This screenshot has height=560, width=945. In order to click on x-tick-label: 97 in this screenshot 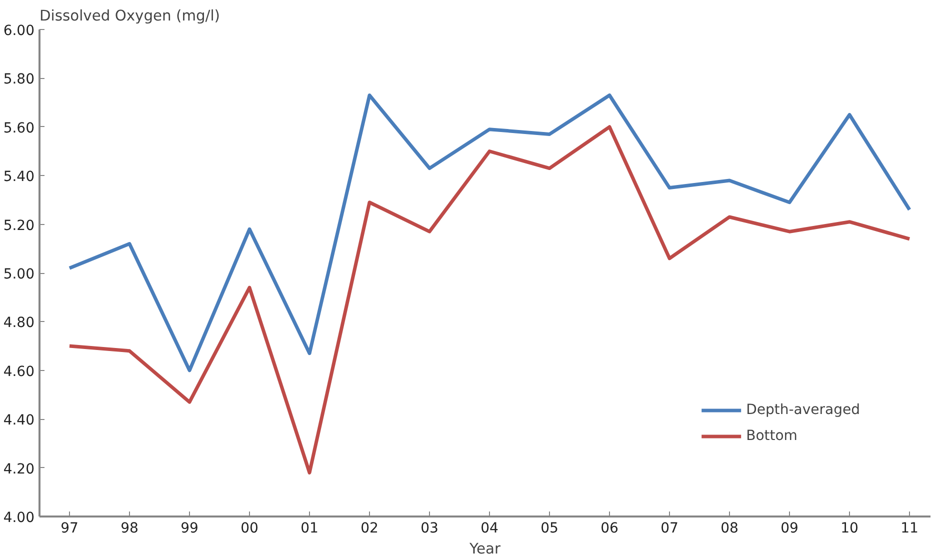, I will do `click(69, 528)`.